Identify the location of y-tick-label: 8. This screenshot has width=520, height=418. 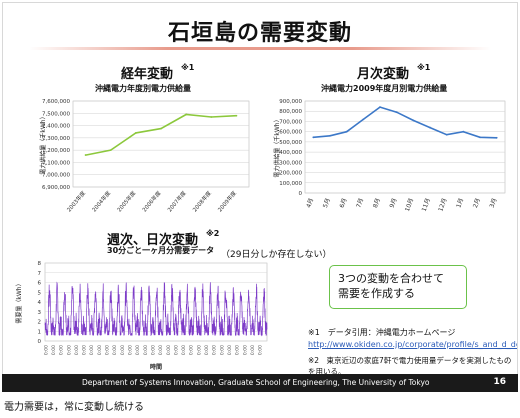
(40, 264).